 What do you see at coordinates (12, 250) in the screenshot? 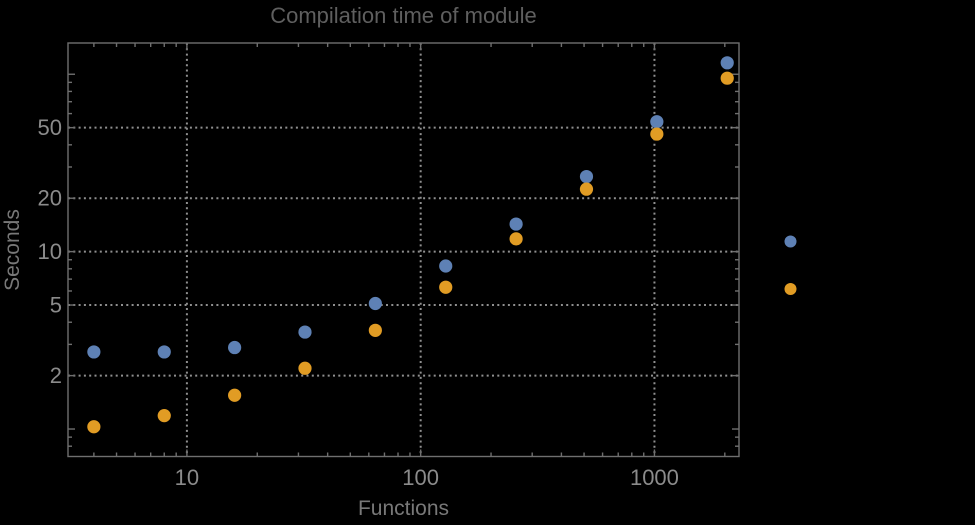
I see `y-axis-label: Seconds` at bounding box center [12, 250].